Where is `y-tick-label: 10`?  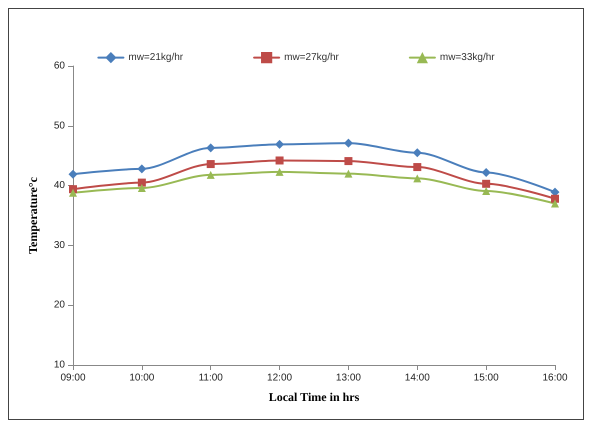 y-tick-label: 10 is located at coordinates (60, 365).